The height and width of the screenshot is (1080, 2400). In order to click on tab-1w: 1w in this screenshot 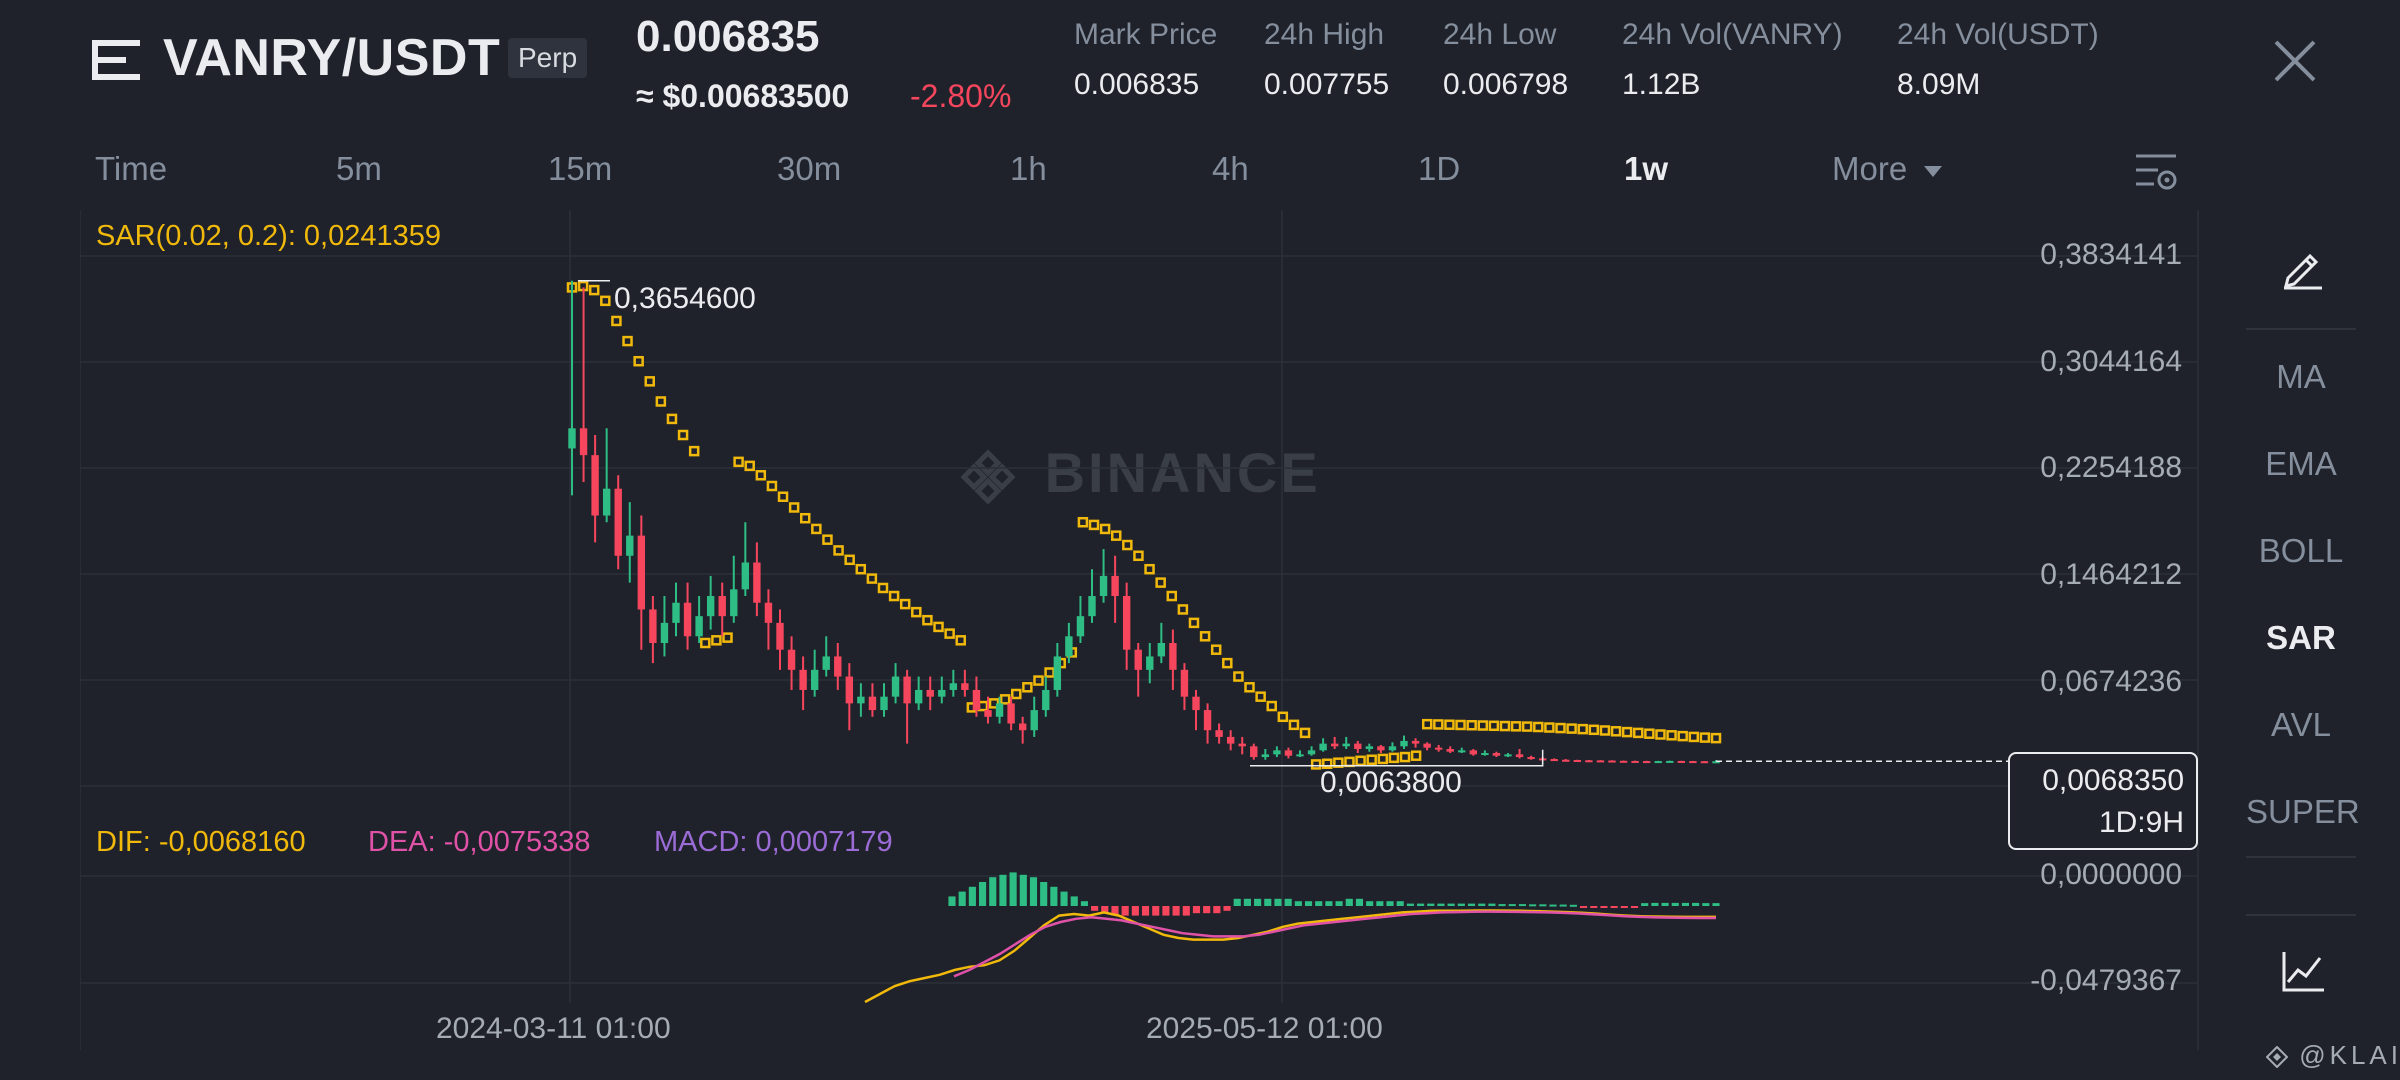, I will do `click(1646, 168)`.